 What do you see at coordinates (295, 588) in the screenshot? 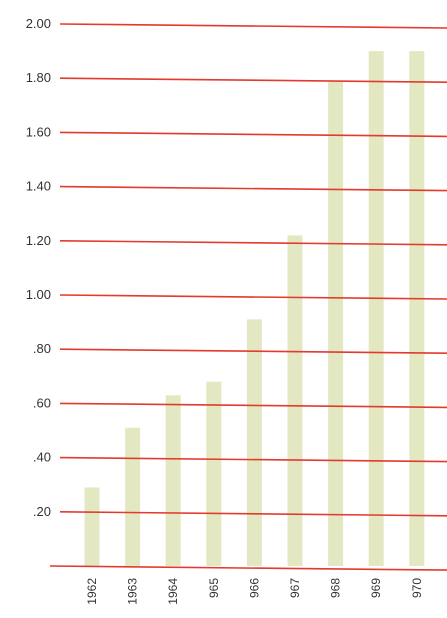
I see `x-tick-label: 967` at bounding box center [295, 588].